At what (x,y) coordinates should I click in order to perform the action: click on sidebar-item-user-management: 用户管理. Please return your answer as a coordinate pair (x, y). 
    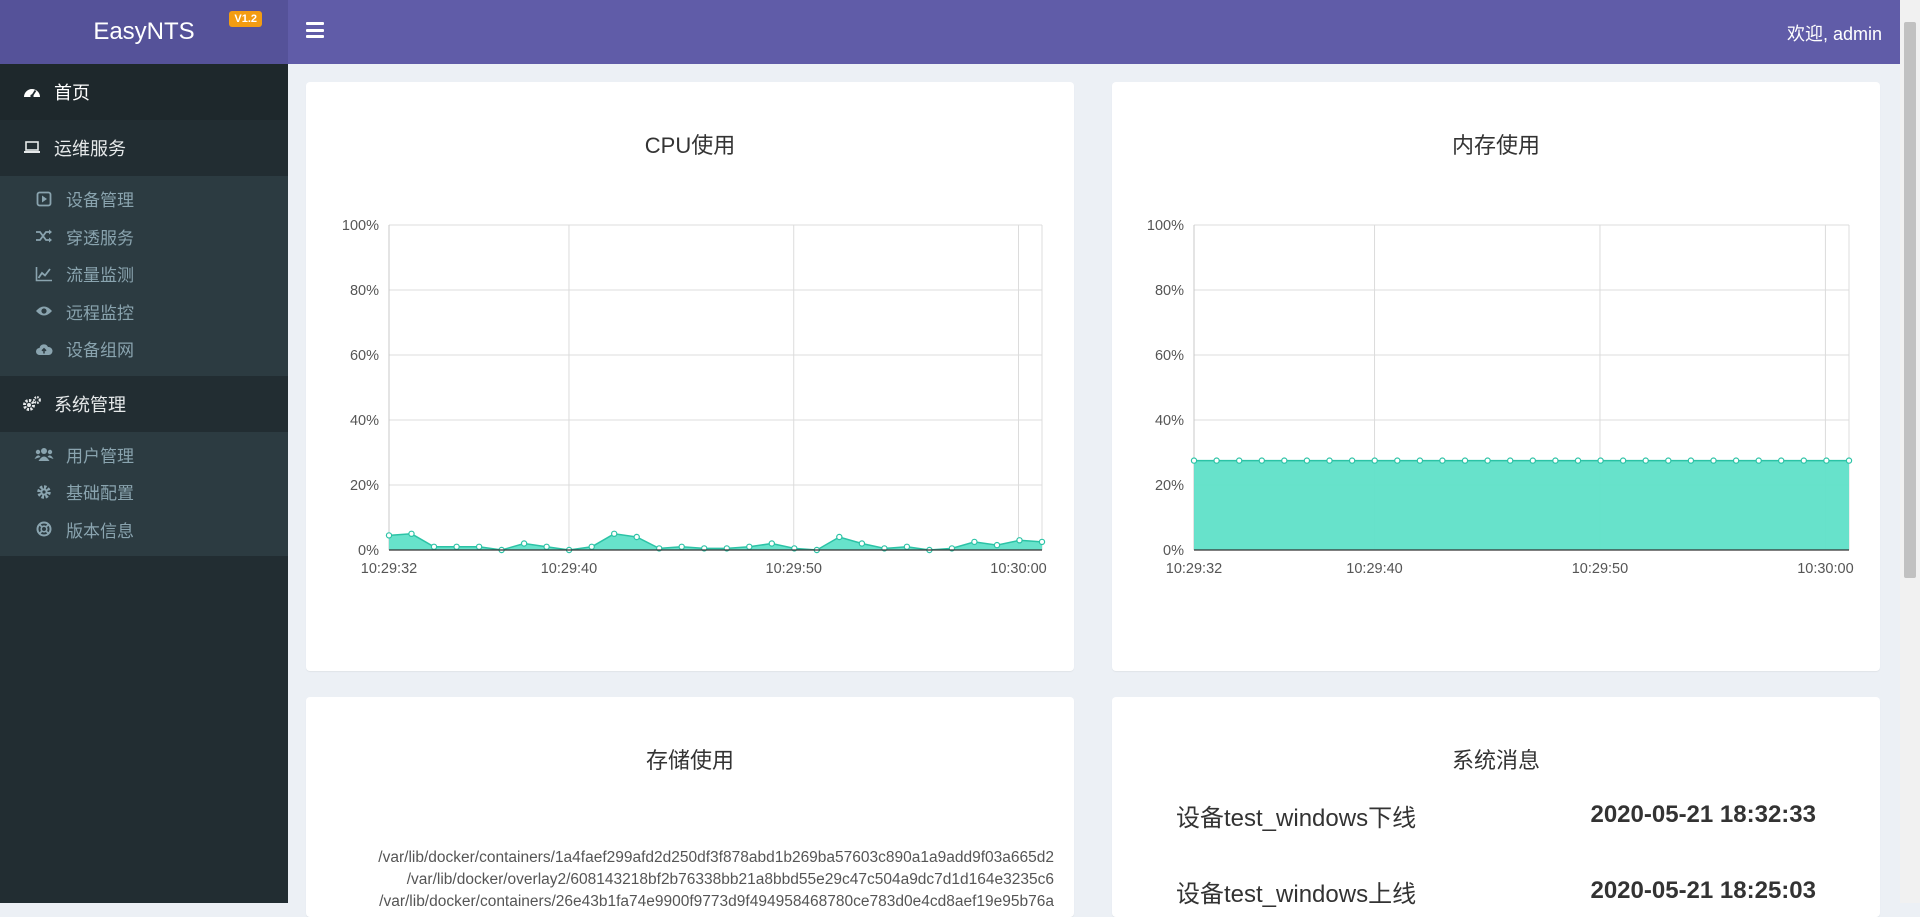
    Looking at the image, I should click on (144, 455).